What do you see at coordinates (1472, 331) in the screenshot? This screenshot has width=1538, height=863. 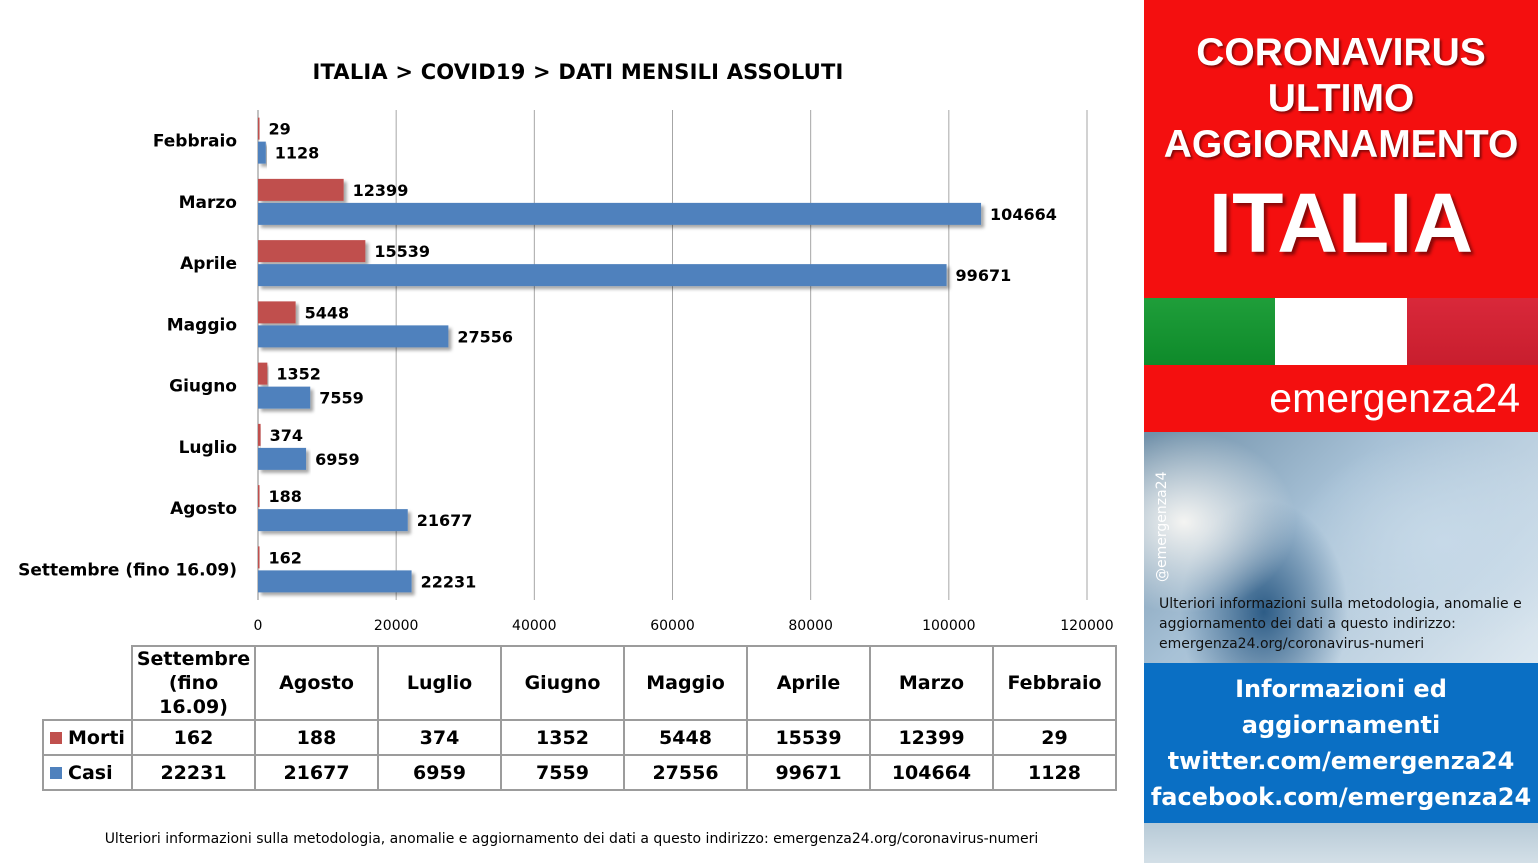 I see `flag-red-stripe` at bounding box center [1472, 331].